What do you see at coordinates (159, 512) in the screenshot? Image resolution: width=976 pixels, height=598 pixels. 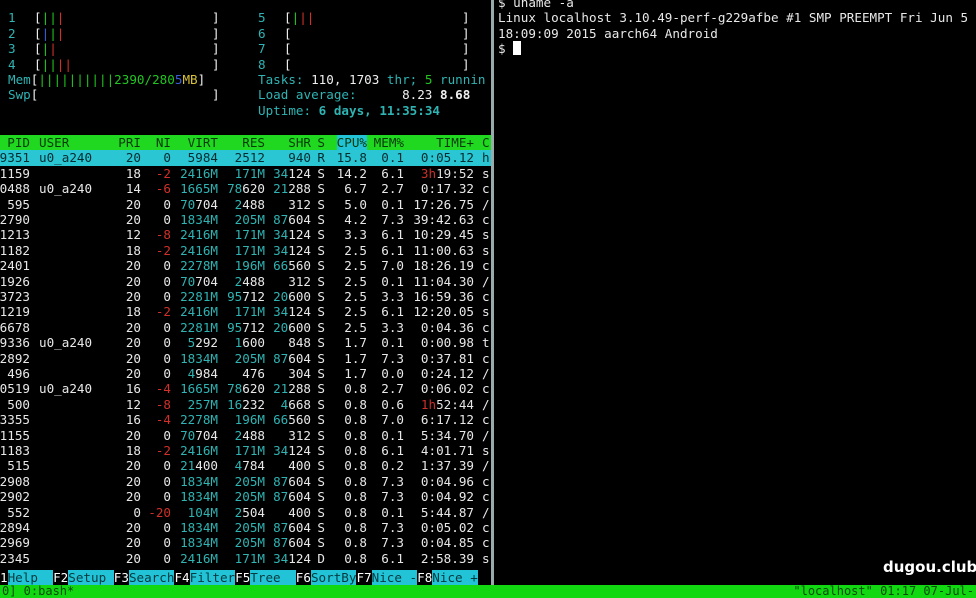 I see `cell-nice: -20` at bounding box center [159, 512].